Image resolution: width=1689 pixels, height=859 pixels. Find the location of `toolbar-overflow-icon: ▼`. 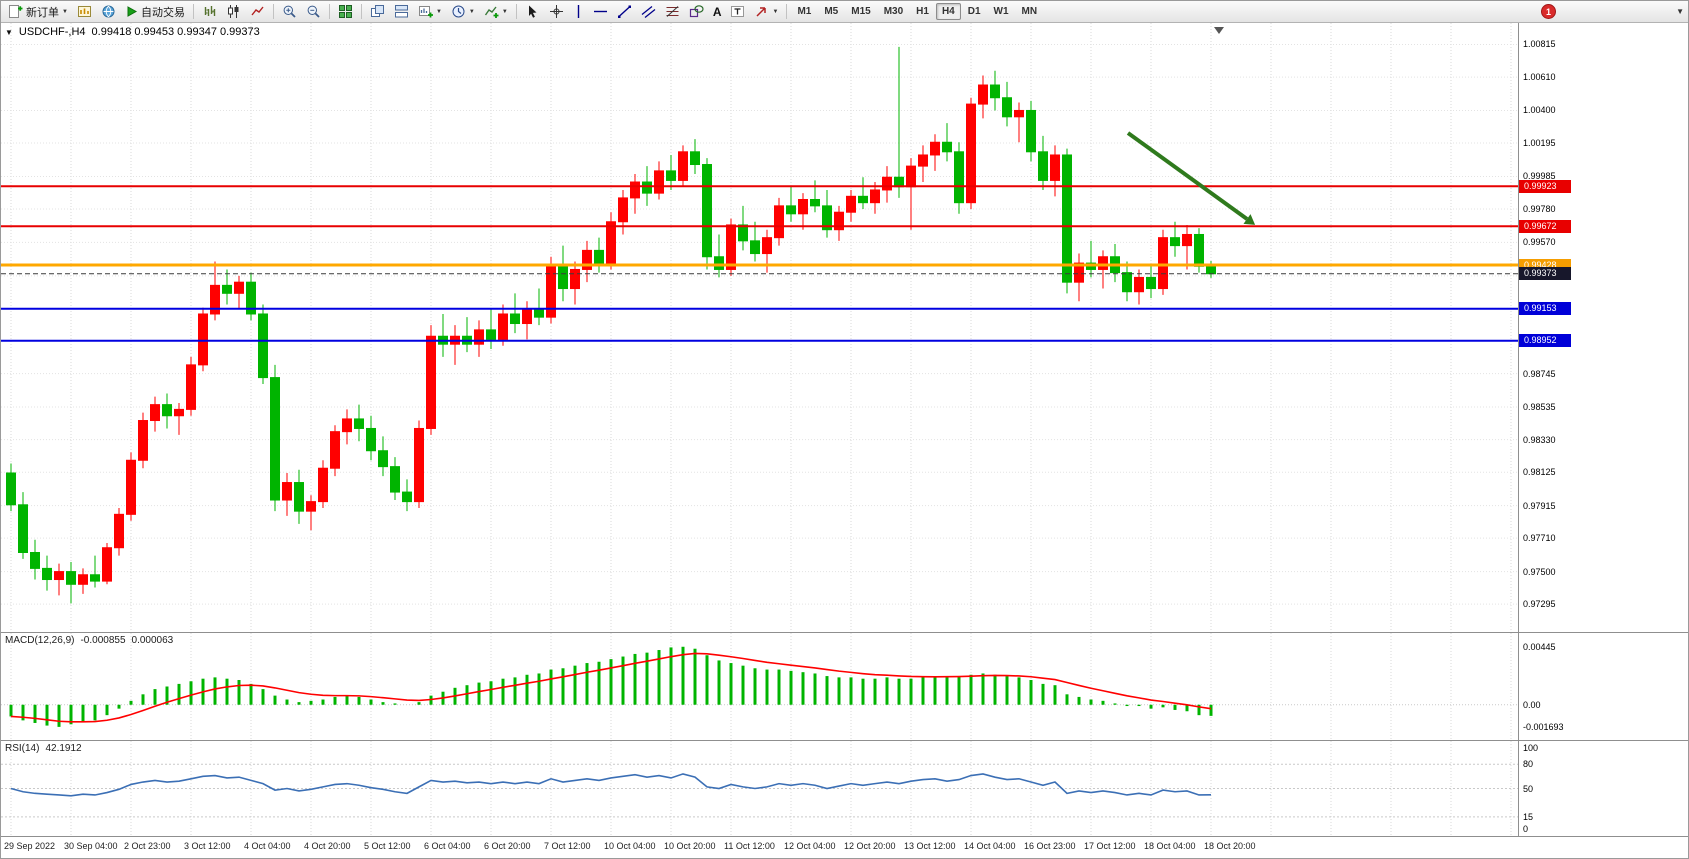

toolbar-overflow-icon: ▼ is located at coordinates (1680, 11).